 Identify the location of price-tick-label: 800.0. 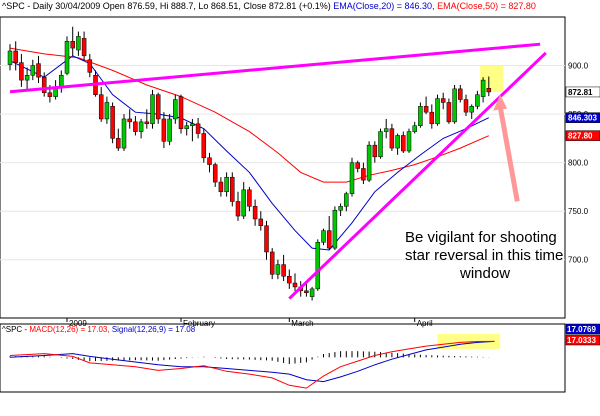
(578, 163).